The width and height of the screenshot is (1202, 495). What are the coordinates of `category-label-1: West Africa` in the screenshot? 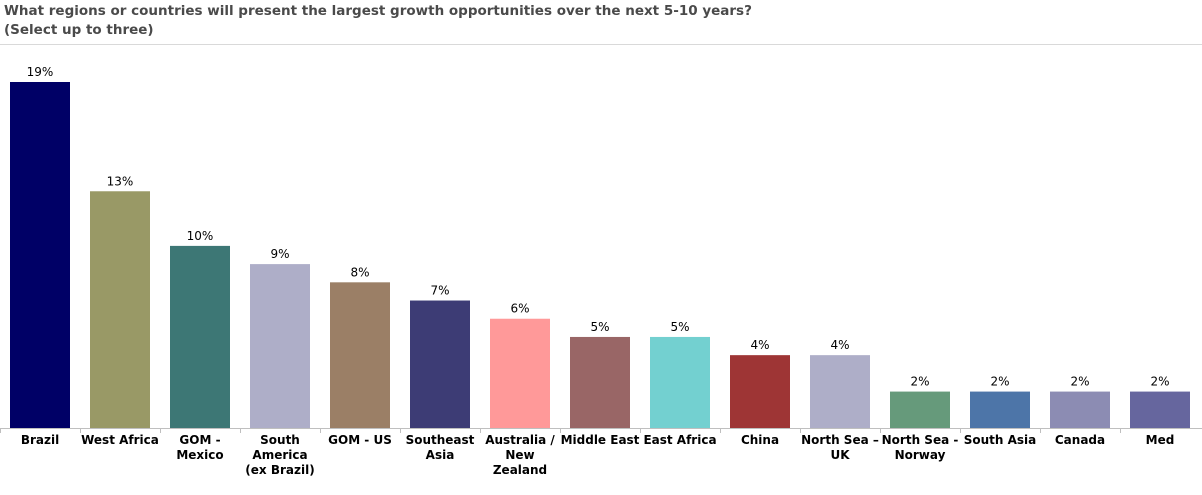 It's located at (120, 440).